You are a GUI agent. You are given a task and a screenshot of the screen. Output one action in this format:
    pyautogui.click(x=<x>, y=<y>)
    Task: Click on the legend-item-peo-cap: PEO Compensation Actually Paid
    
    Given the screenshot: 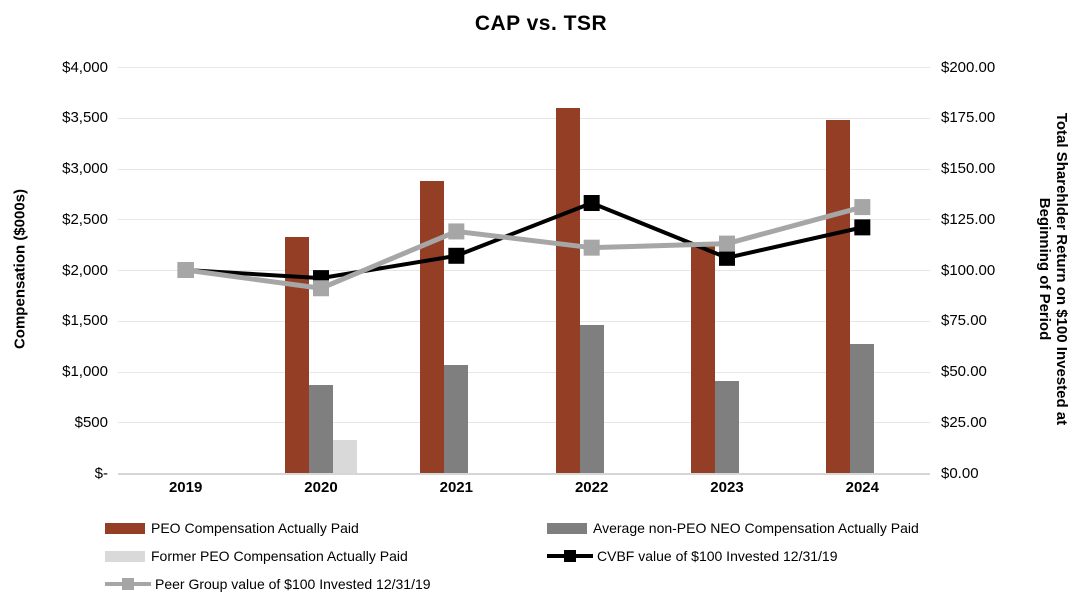 What is the action you would take?
    pyautogui.click(x=268, y=528)
    